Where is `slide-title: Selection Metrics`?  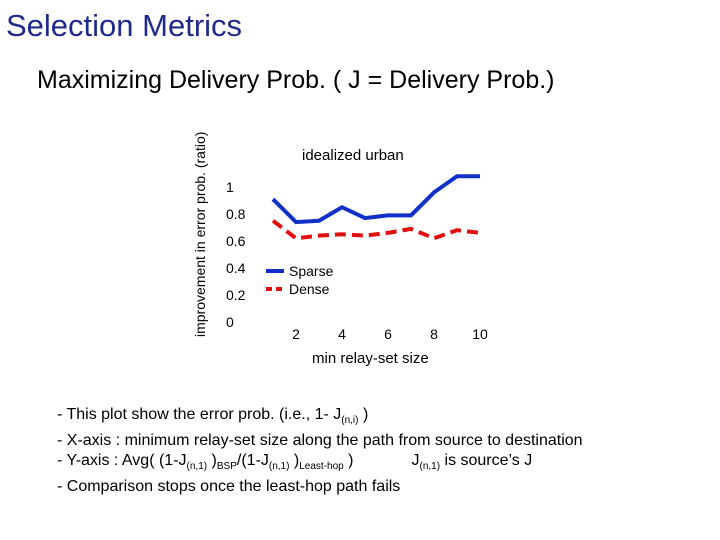 slide-title: Selection Metrics is located at coordinates (124, 25).